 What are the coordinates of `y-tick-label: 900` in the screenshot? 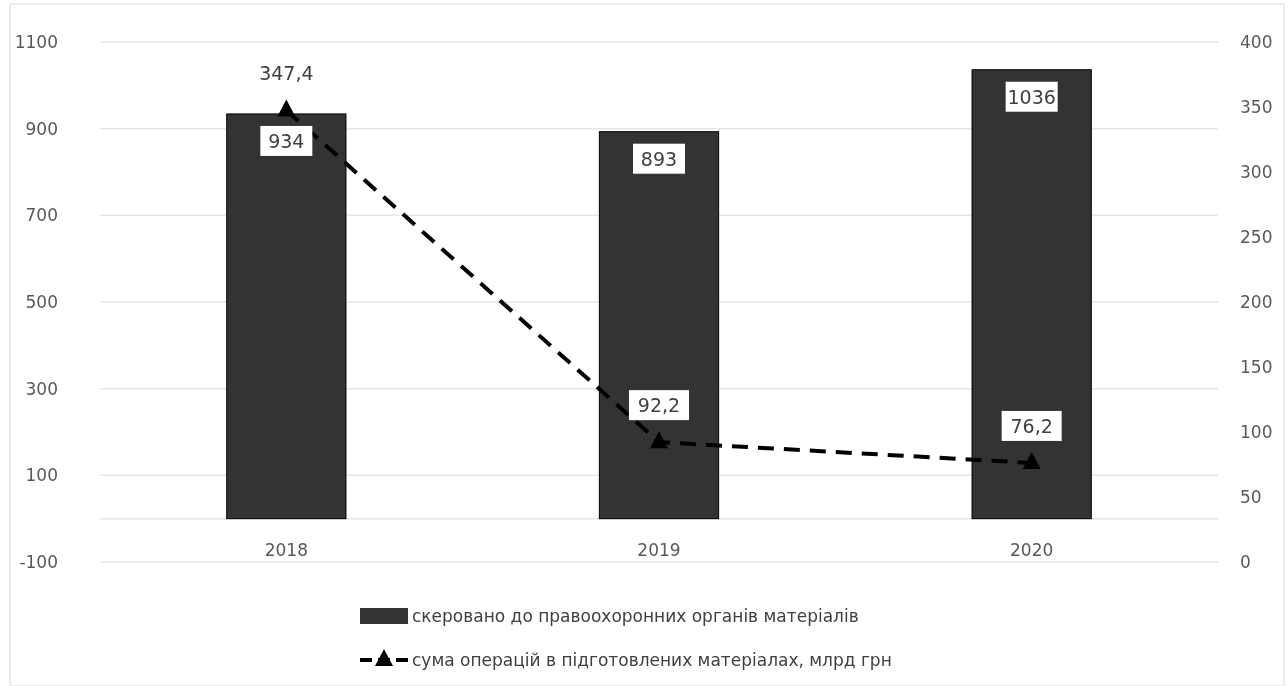 It's located at (41, 128).